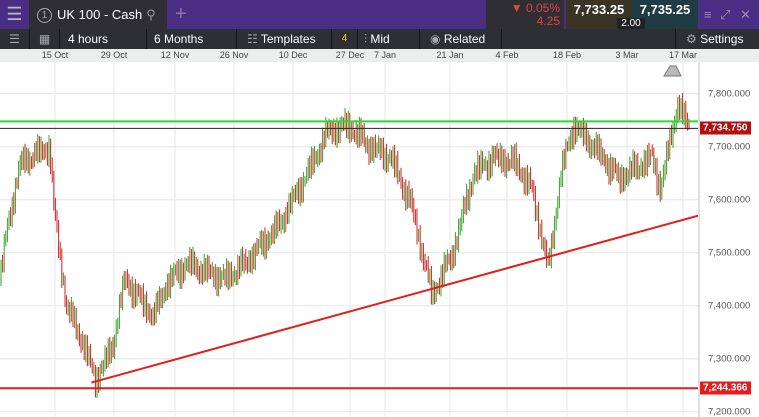 This screenshot has width=759, height=417. I want to click on related-button: ◉ Related, so click(461, 39).